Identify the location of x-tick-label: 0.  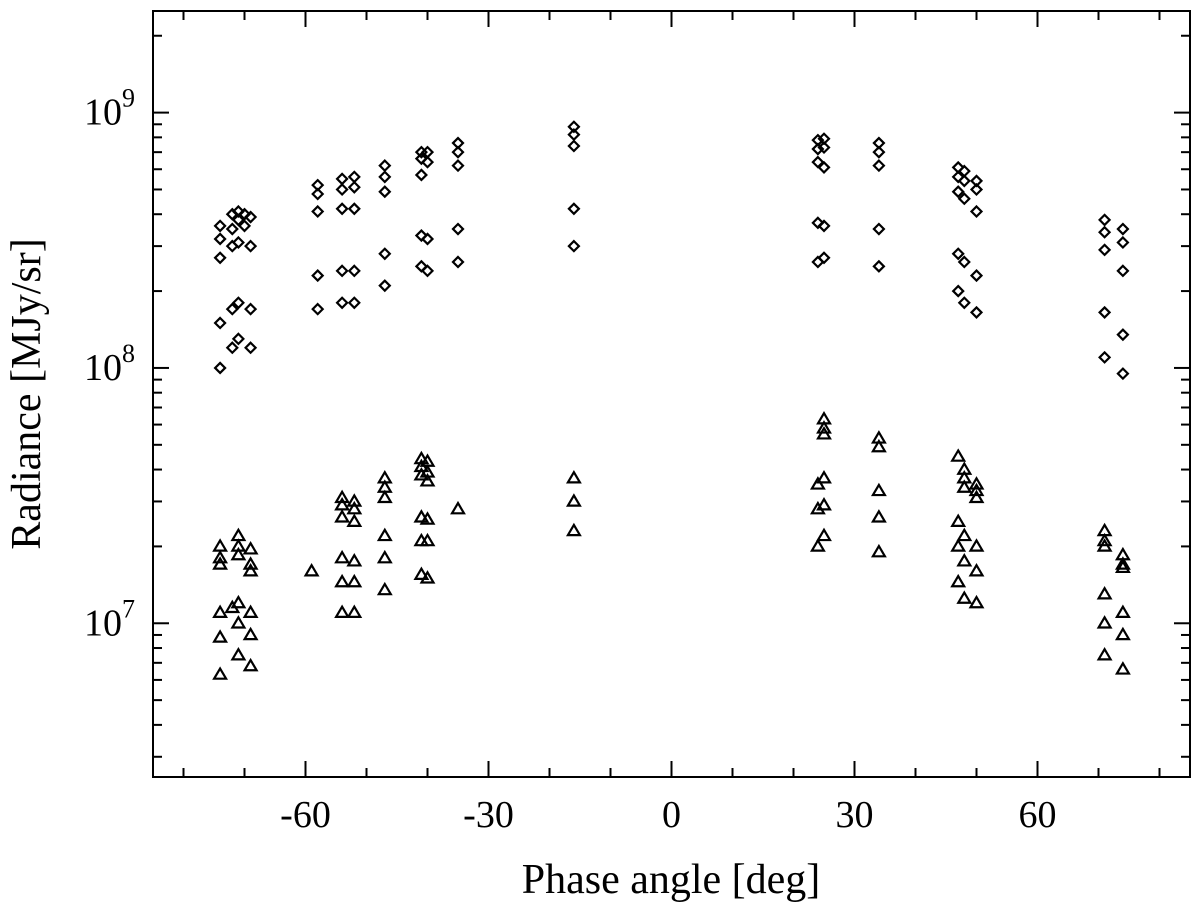
(671, 815).